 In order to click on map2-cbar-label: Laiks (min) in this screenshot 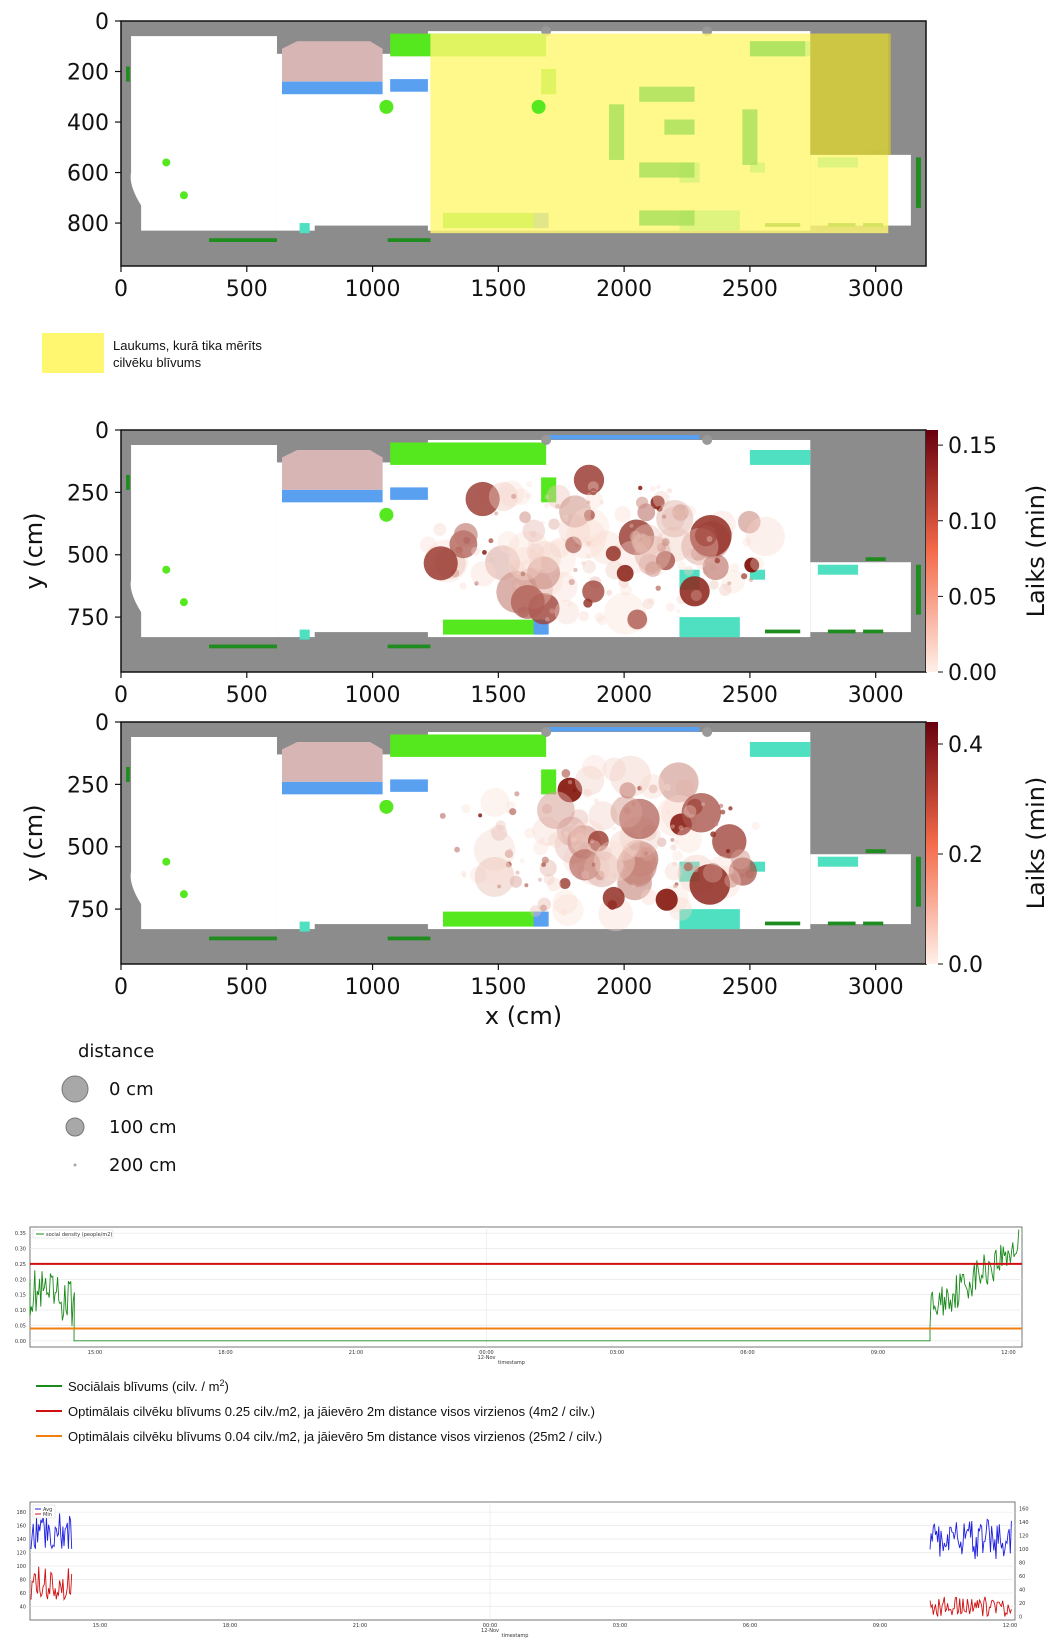, I will do `click(1034, 551)`.